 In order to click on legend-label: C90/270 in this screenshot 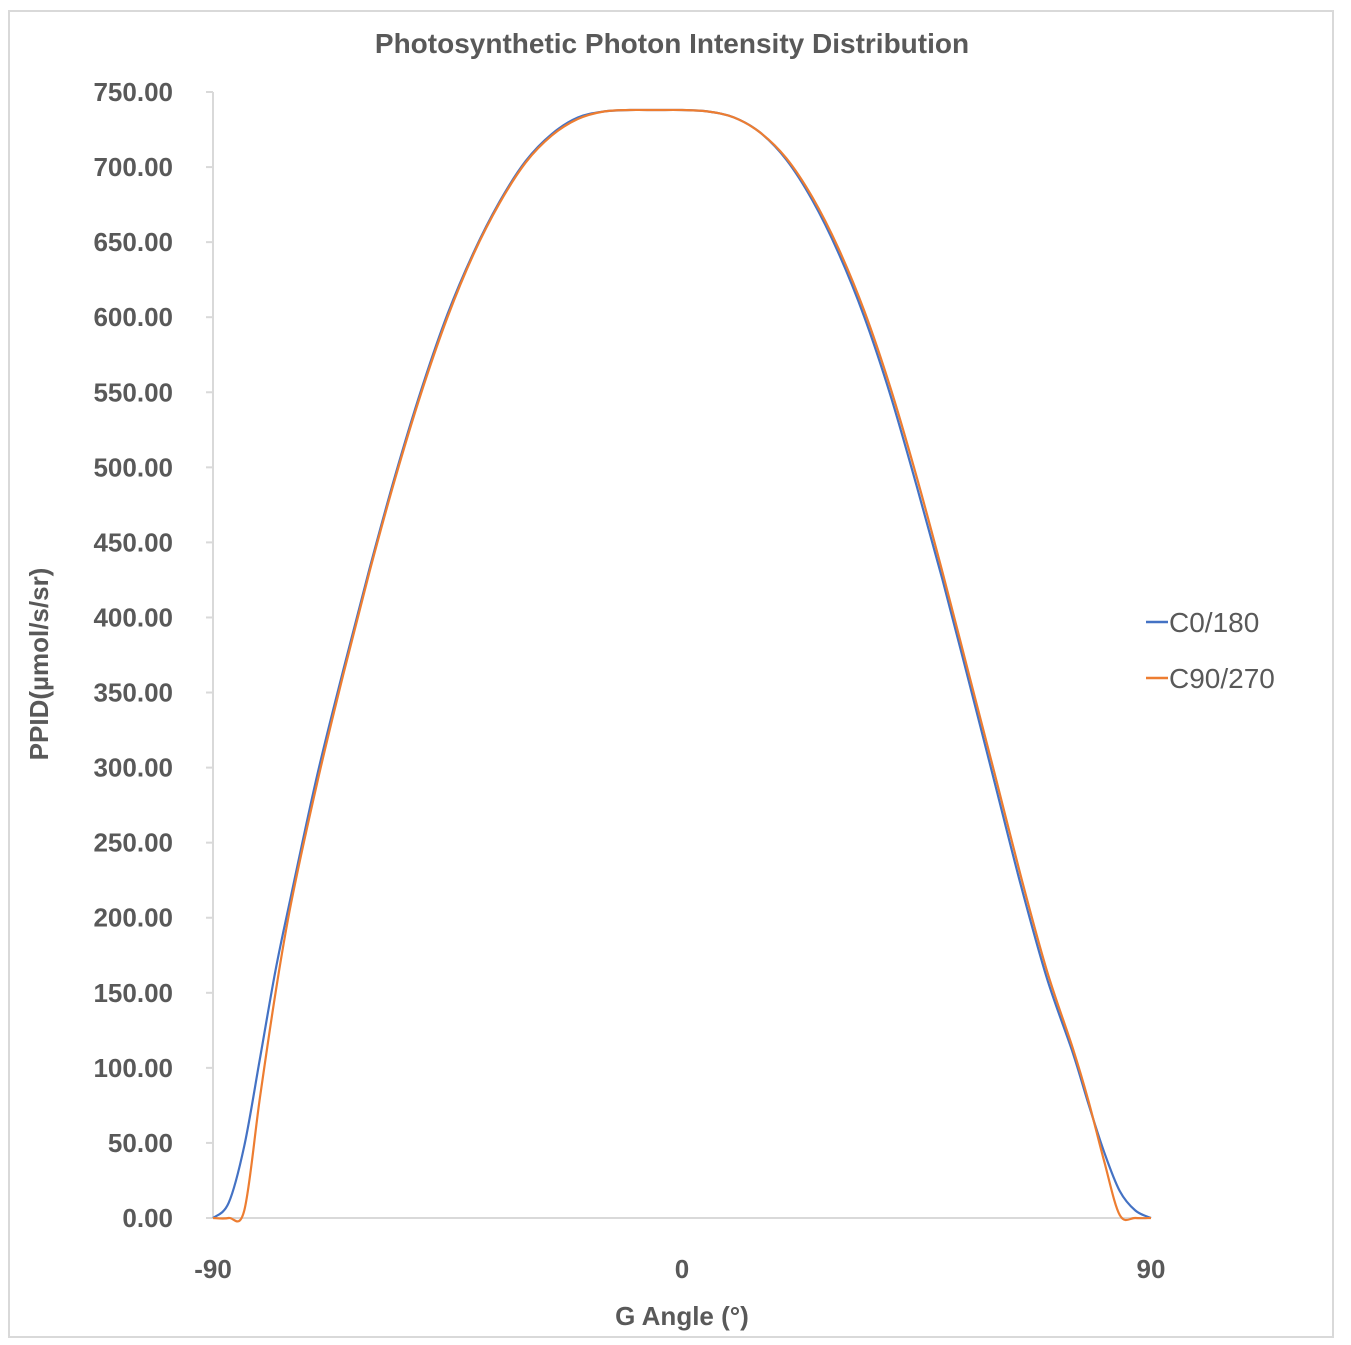, I will do `click(1222, 678)`.